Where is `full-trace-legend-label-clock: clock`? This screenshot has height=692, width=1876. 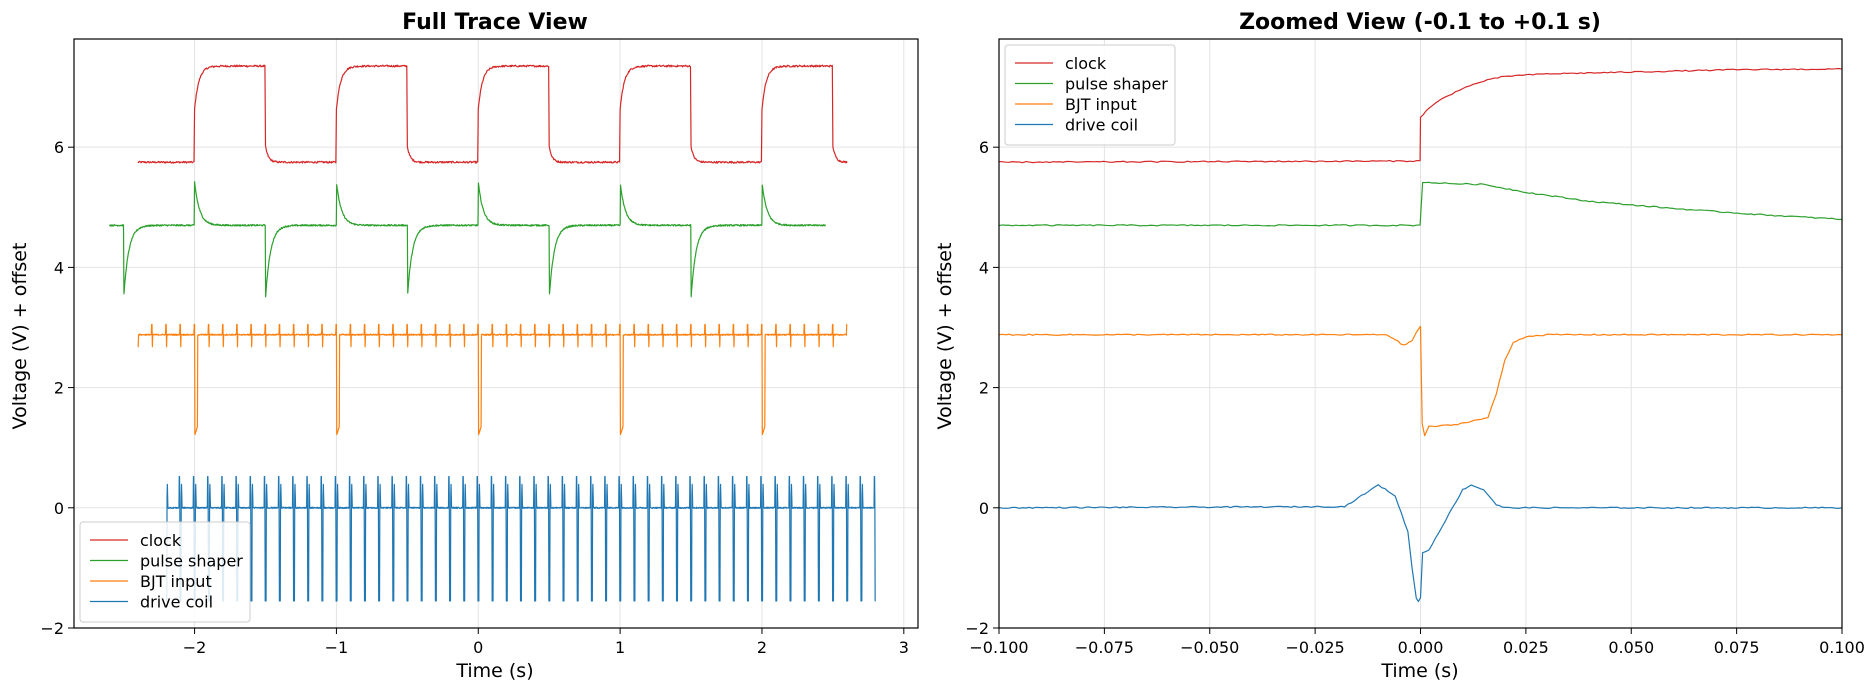
full-trace-legend-label-clock: clock is located at coordinates (161, 540).